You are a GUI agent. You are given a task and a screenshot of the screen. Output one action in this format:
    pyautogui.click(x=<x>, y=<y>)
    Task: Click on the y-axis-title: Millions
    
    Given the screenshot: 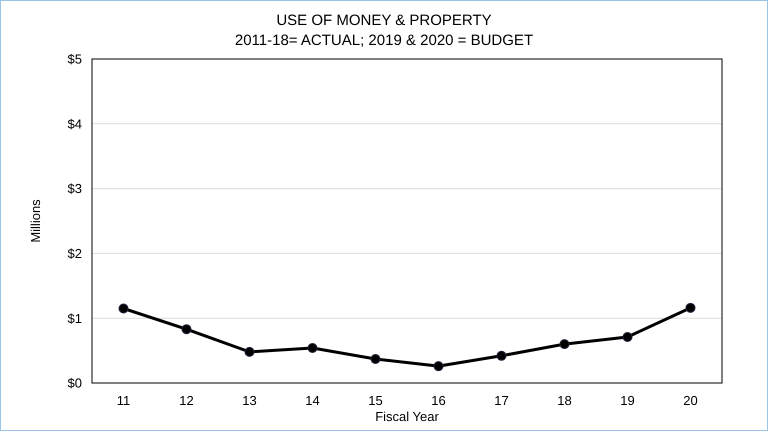 What is the action you would take?
    pyautogui.click(x=35, y=220)
    